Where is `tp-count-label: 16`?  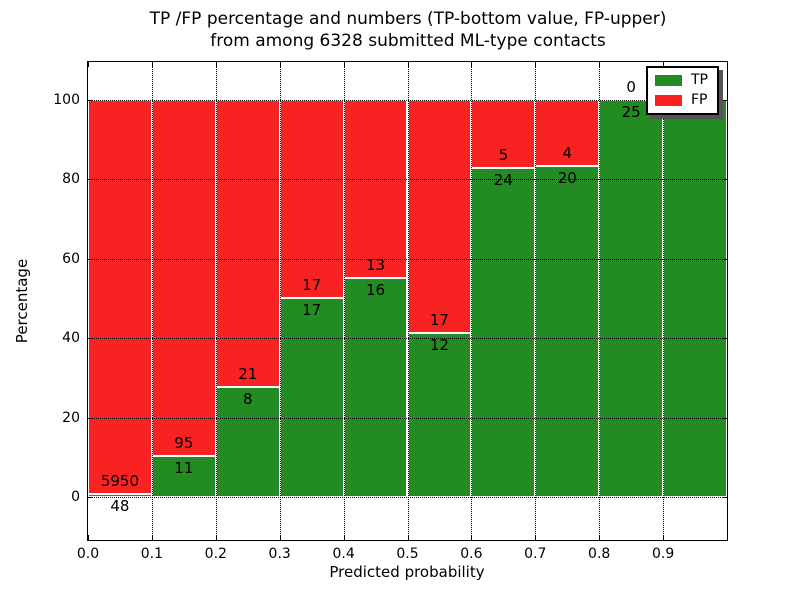 tp-count-label: 16 is located at coordinates (376, 289).